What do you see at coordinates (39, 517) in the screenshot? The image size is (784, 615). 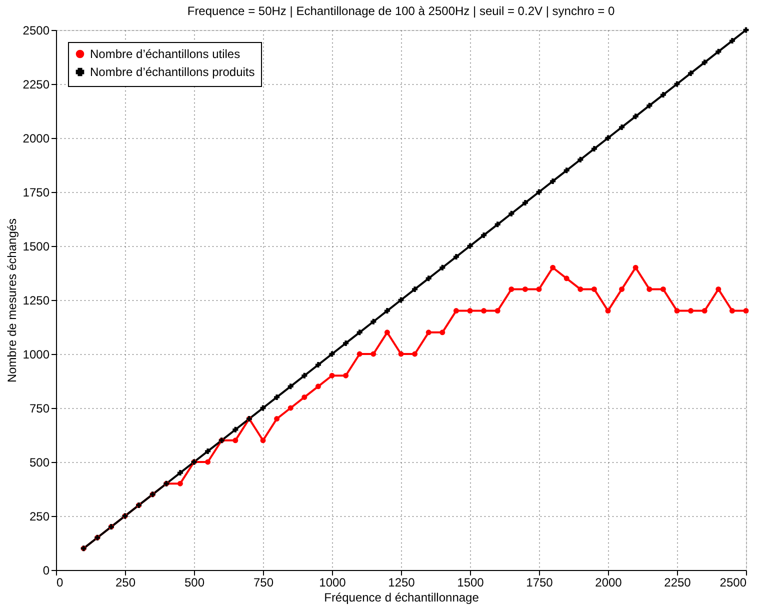 I see `y-tick-label: 250` at bounding box center [39, 517].